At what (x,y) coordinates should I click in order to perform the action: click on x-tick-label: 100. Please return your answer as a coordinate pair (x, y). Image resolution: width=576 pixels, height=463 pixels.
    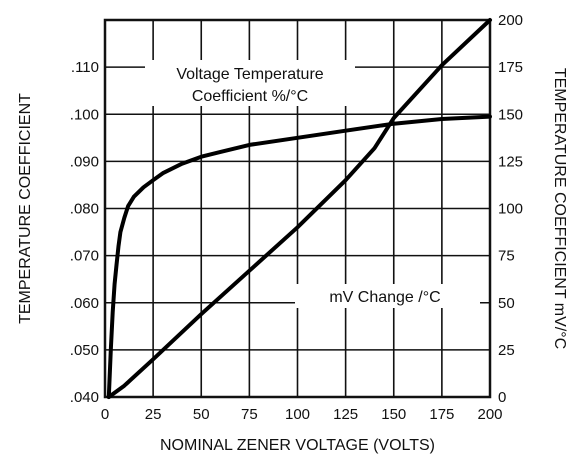
    Looking at the image, I should click on (297, 414).